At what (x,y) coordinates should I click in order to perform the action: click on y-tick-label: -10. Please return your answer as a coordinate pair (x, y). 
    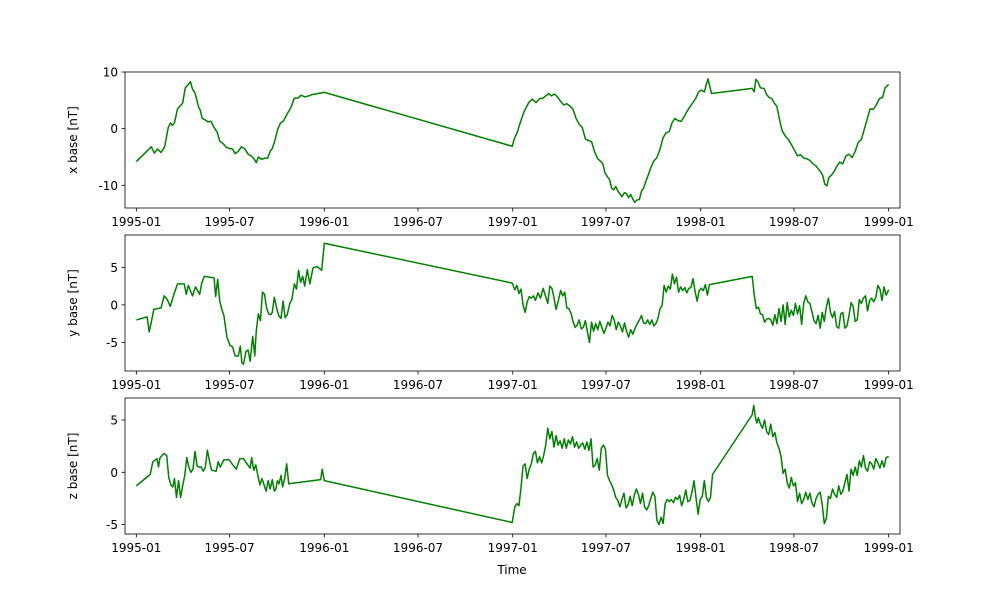
    Looking at the image, I should click on (108, 186).